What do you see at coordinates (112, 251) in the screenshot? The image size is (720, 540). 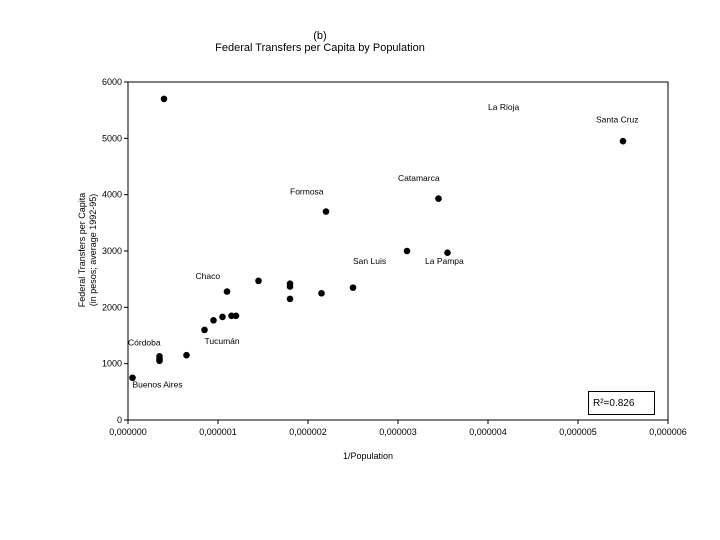 I see `y-tick-label: 3000` at bounding box center [112, 251].